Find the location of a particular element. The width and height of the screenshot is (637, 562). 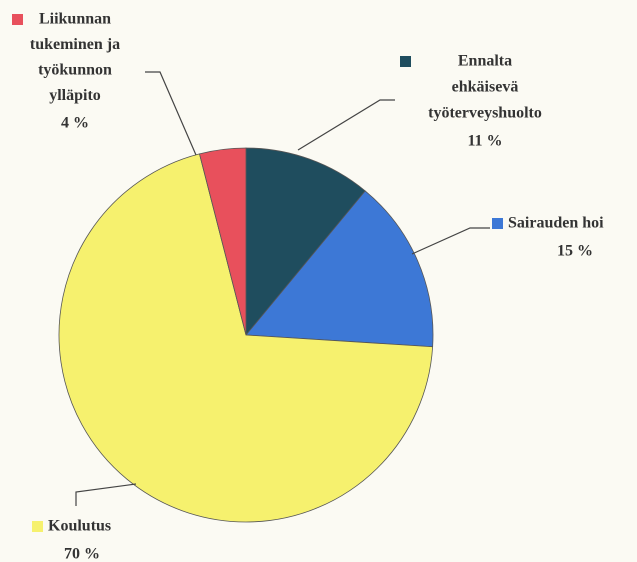

value-label: 15 % is located at coordinates (575, 251).